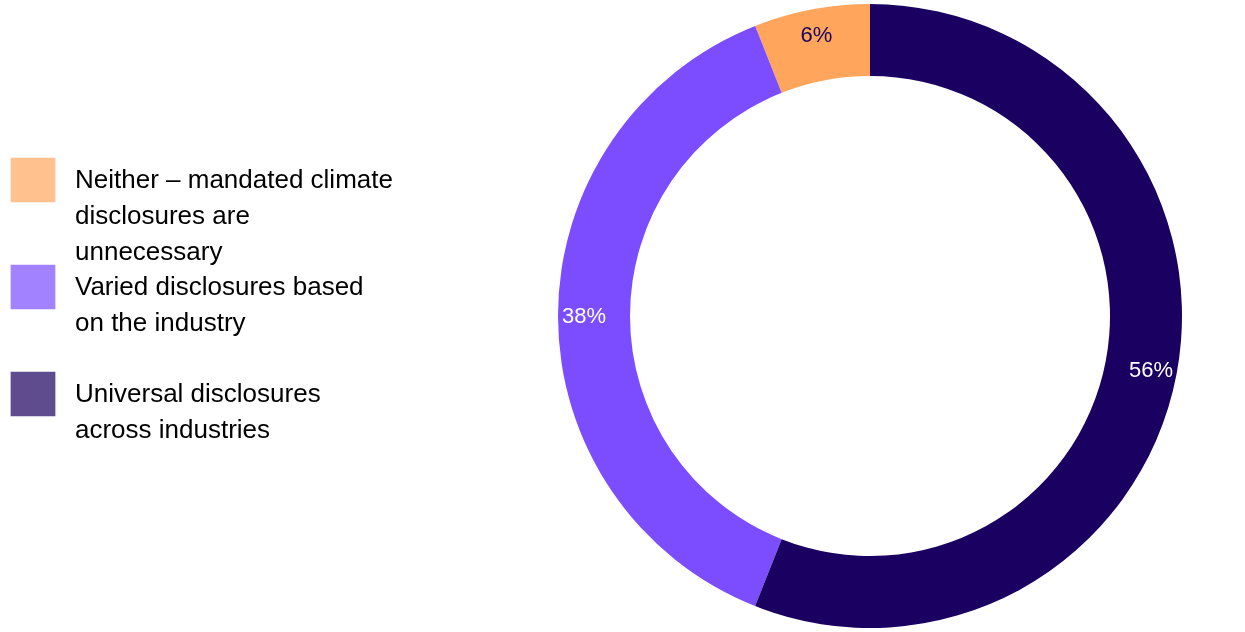  Describe the element at coordinates (198, 411) in the screenshot. I see `legend-label: Universal disclosures across industries` at that location.